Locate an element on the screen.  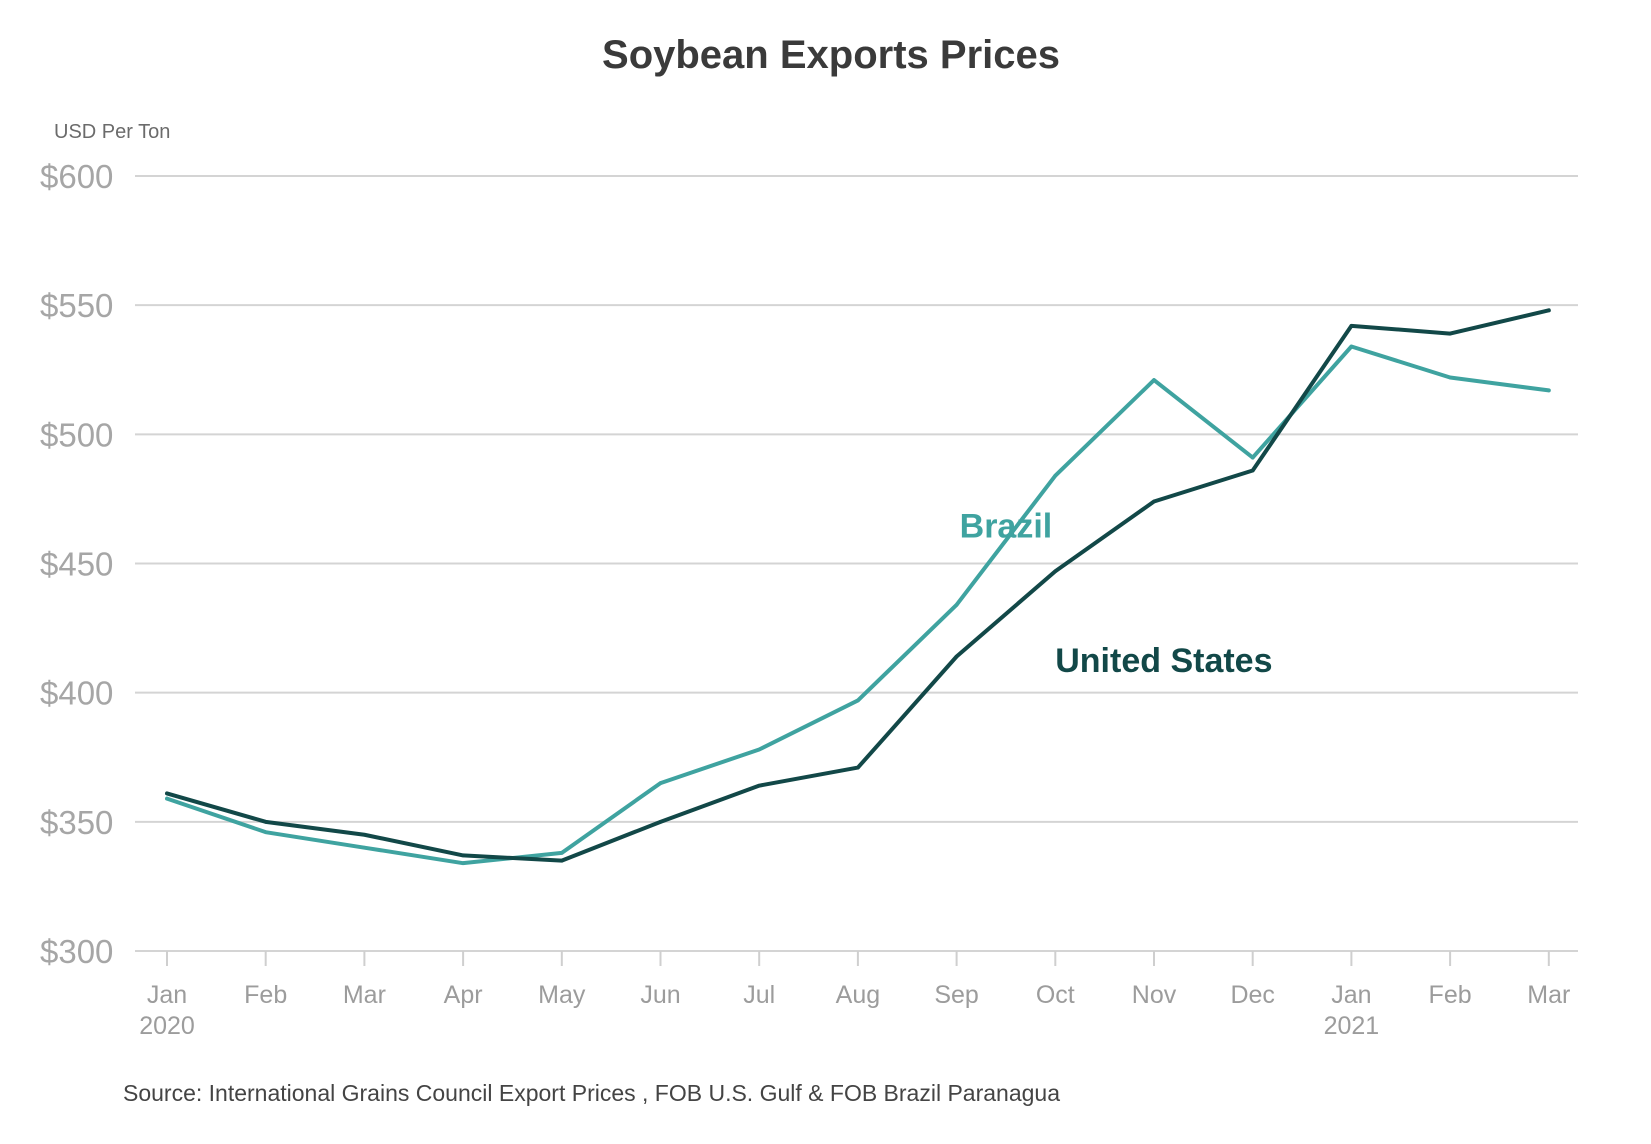
series-label-united-states: United States is located at coordinates (1163, 661).